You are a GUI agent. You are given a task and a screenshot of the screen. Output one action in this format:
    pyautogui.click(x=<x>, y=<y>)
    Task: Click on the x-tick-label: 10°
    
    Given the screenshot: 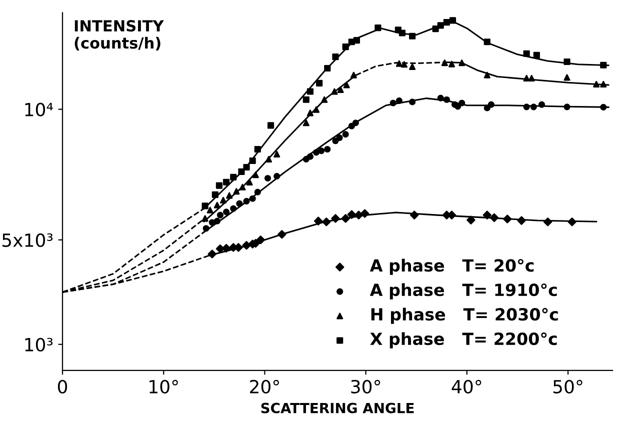 What is the action you would take?
    pyautogui.click(x=164, y=387)
    